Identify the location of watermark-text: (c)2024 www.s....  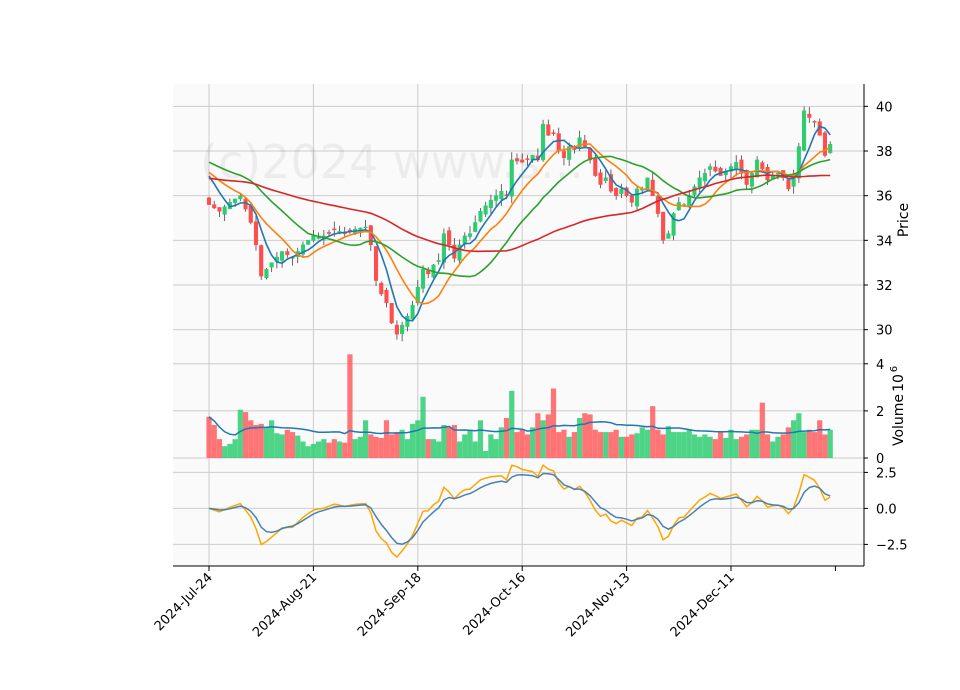
(392, 162).